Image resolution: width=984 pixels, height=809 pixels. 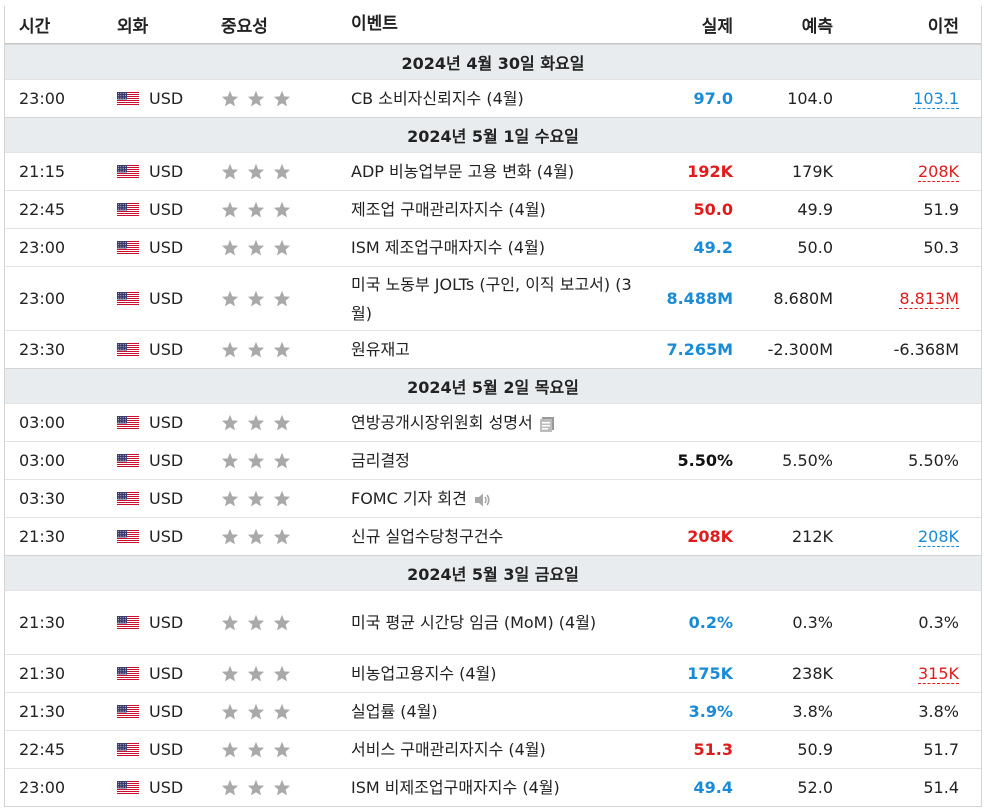 I want to click on event-forecast: 3.8%, so click(x=812, y=711).